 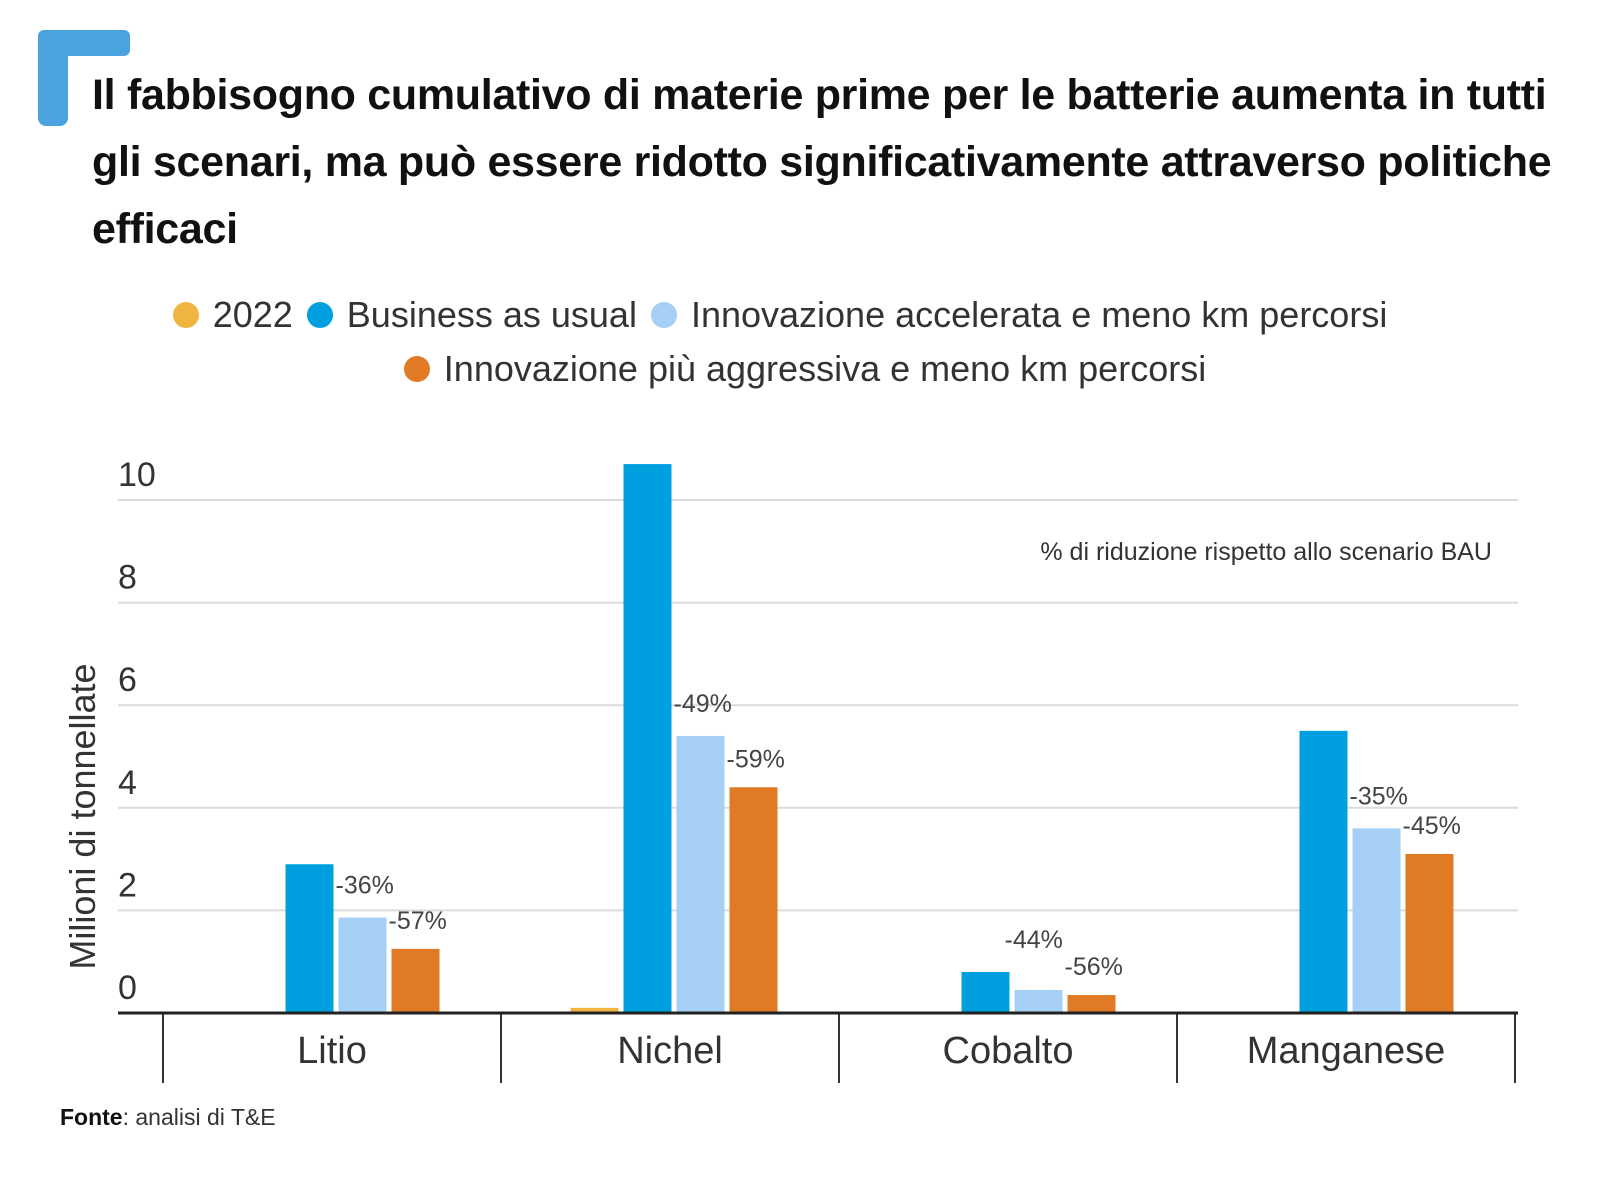 I want to click on x-category-label: Litio, so click(x=332, y=1051).